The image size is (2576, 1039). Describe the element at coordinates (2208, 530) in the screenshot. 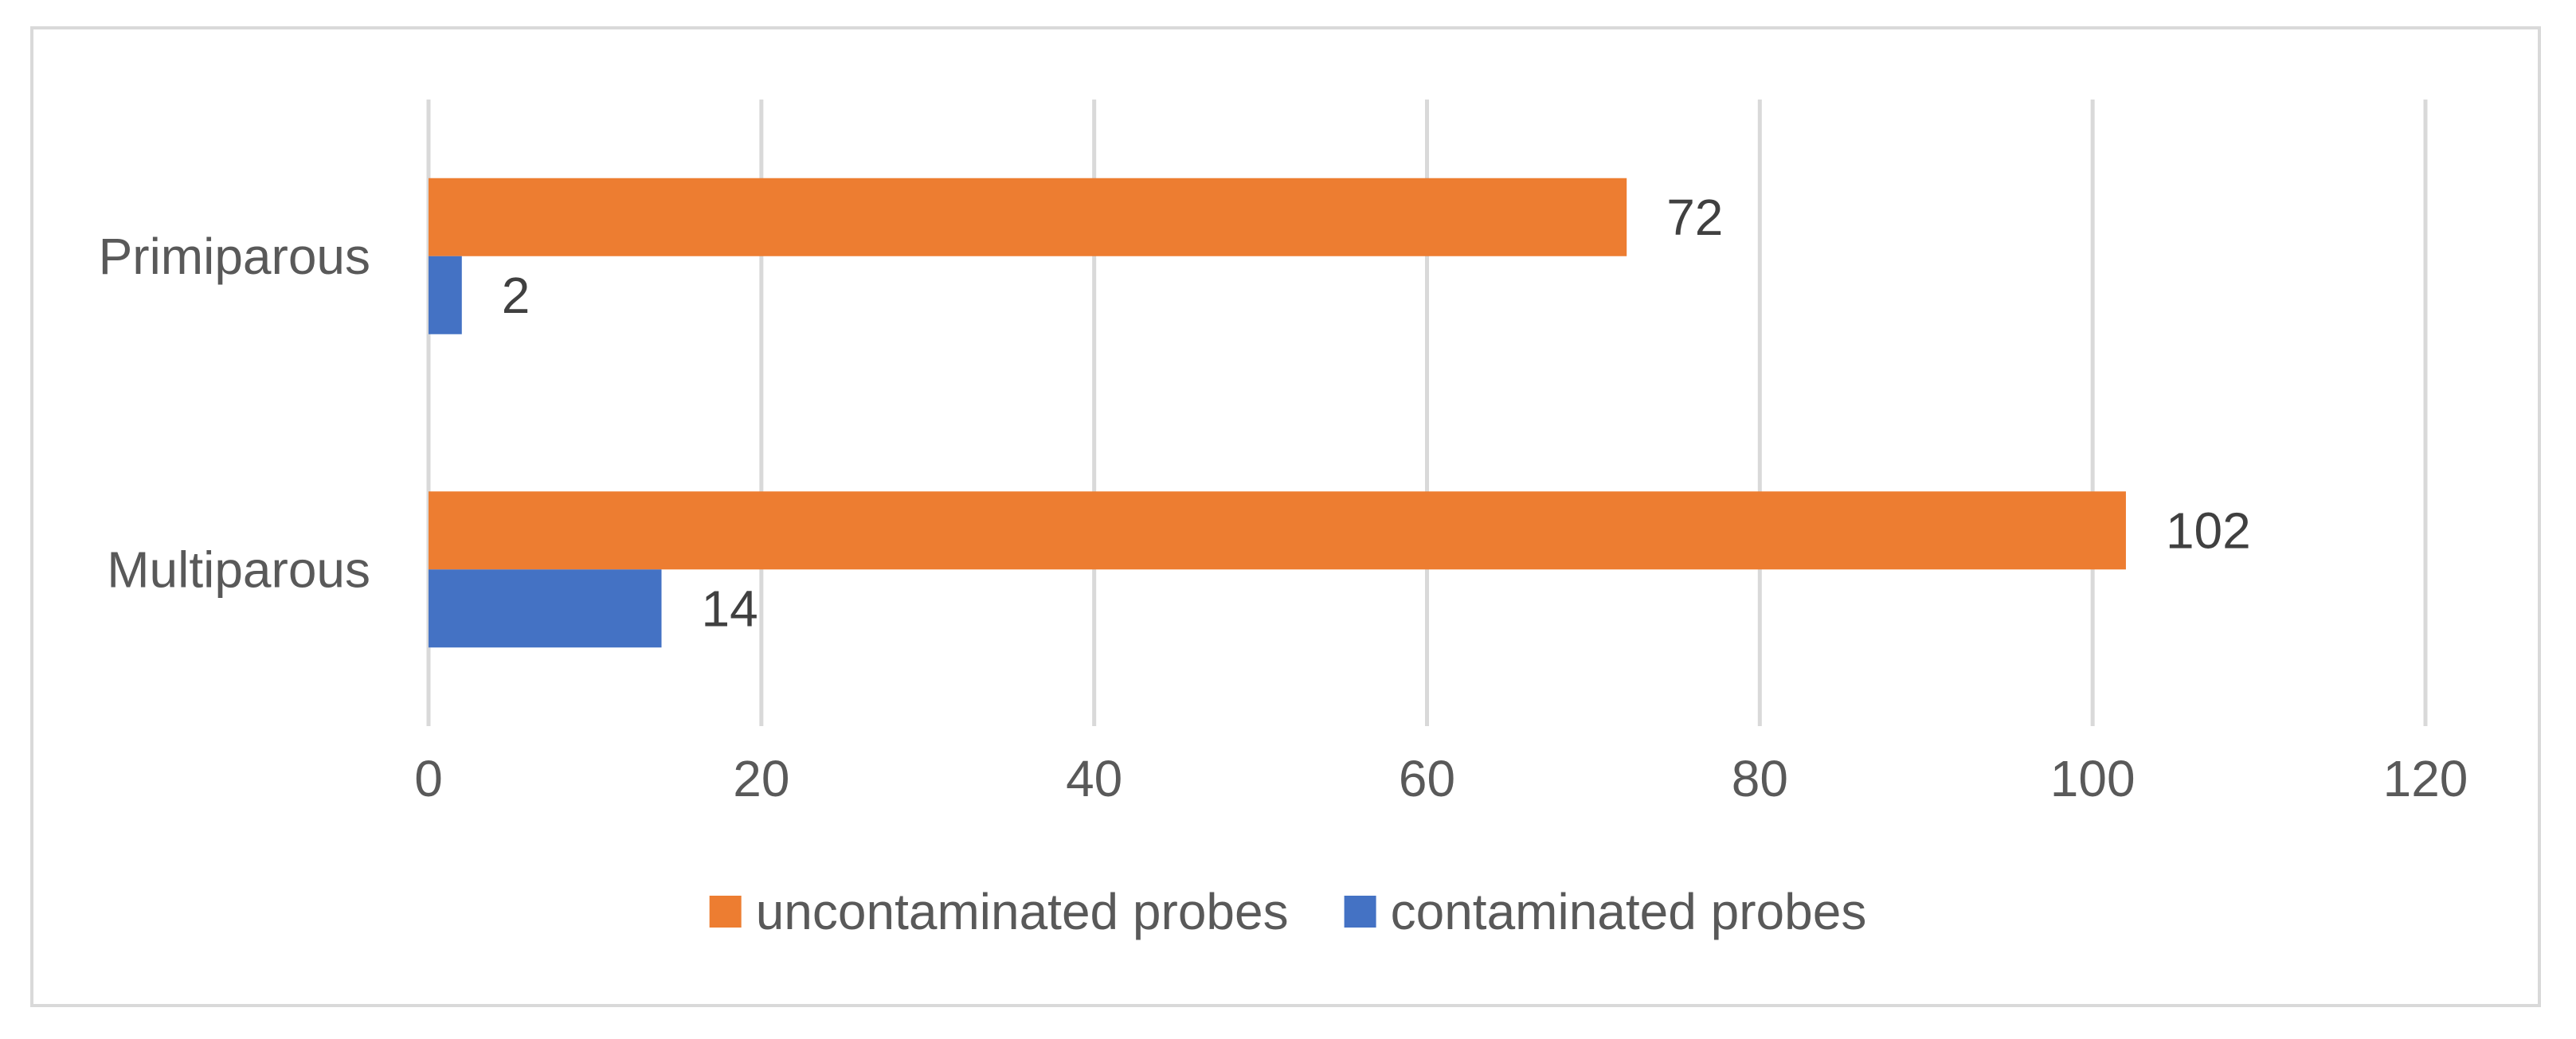

I see `data-label: 102` at that location.